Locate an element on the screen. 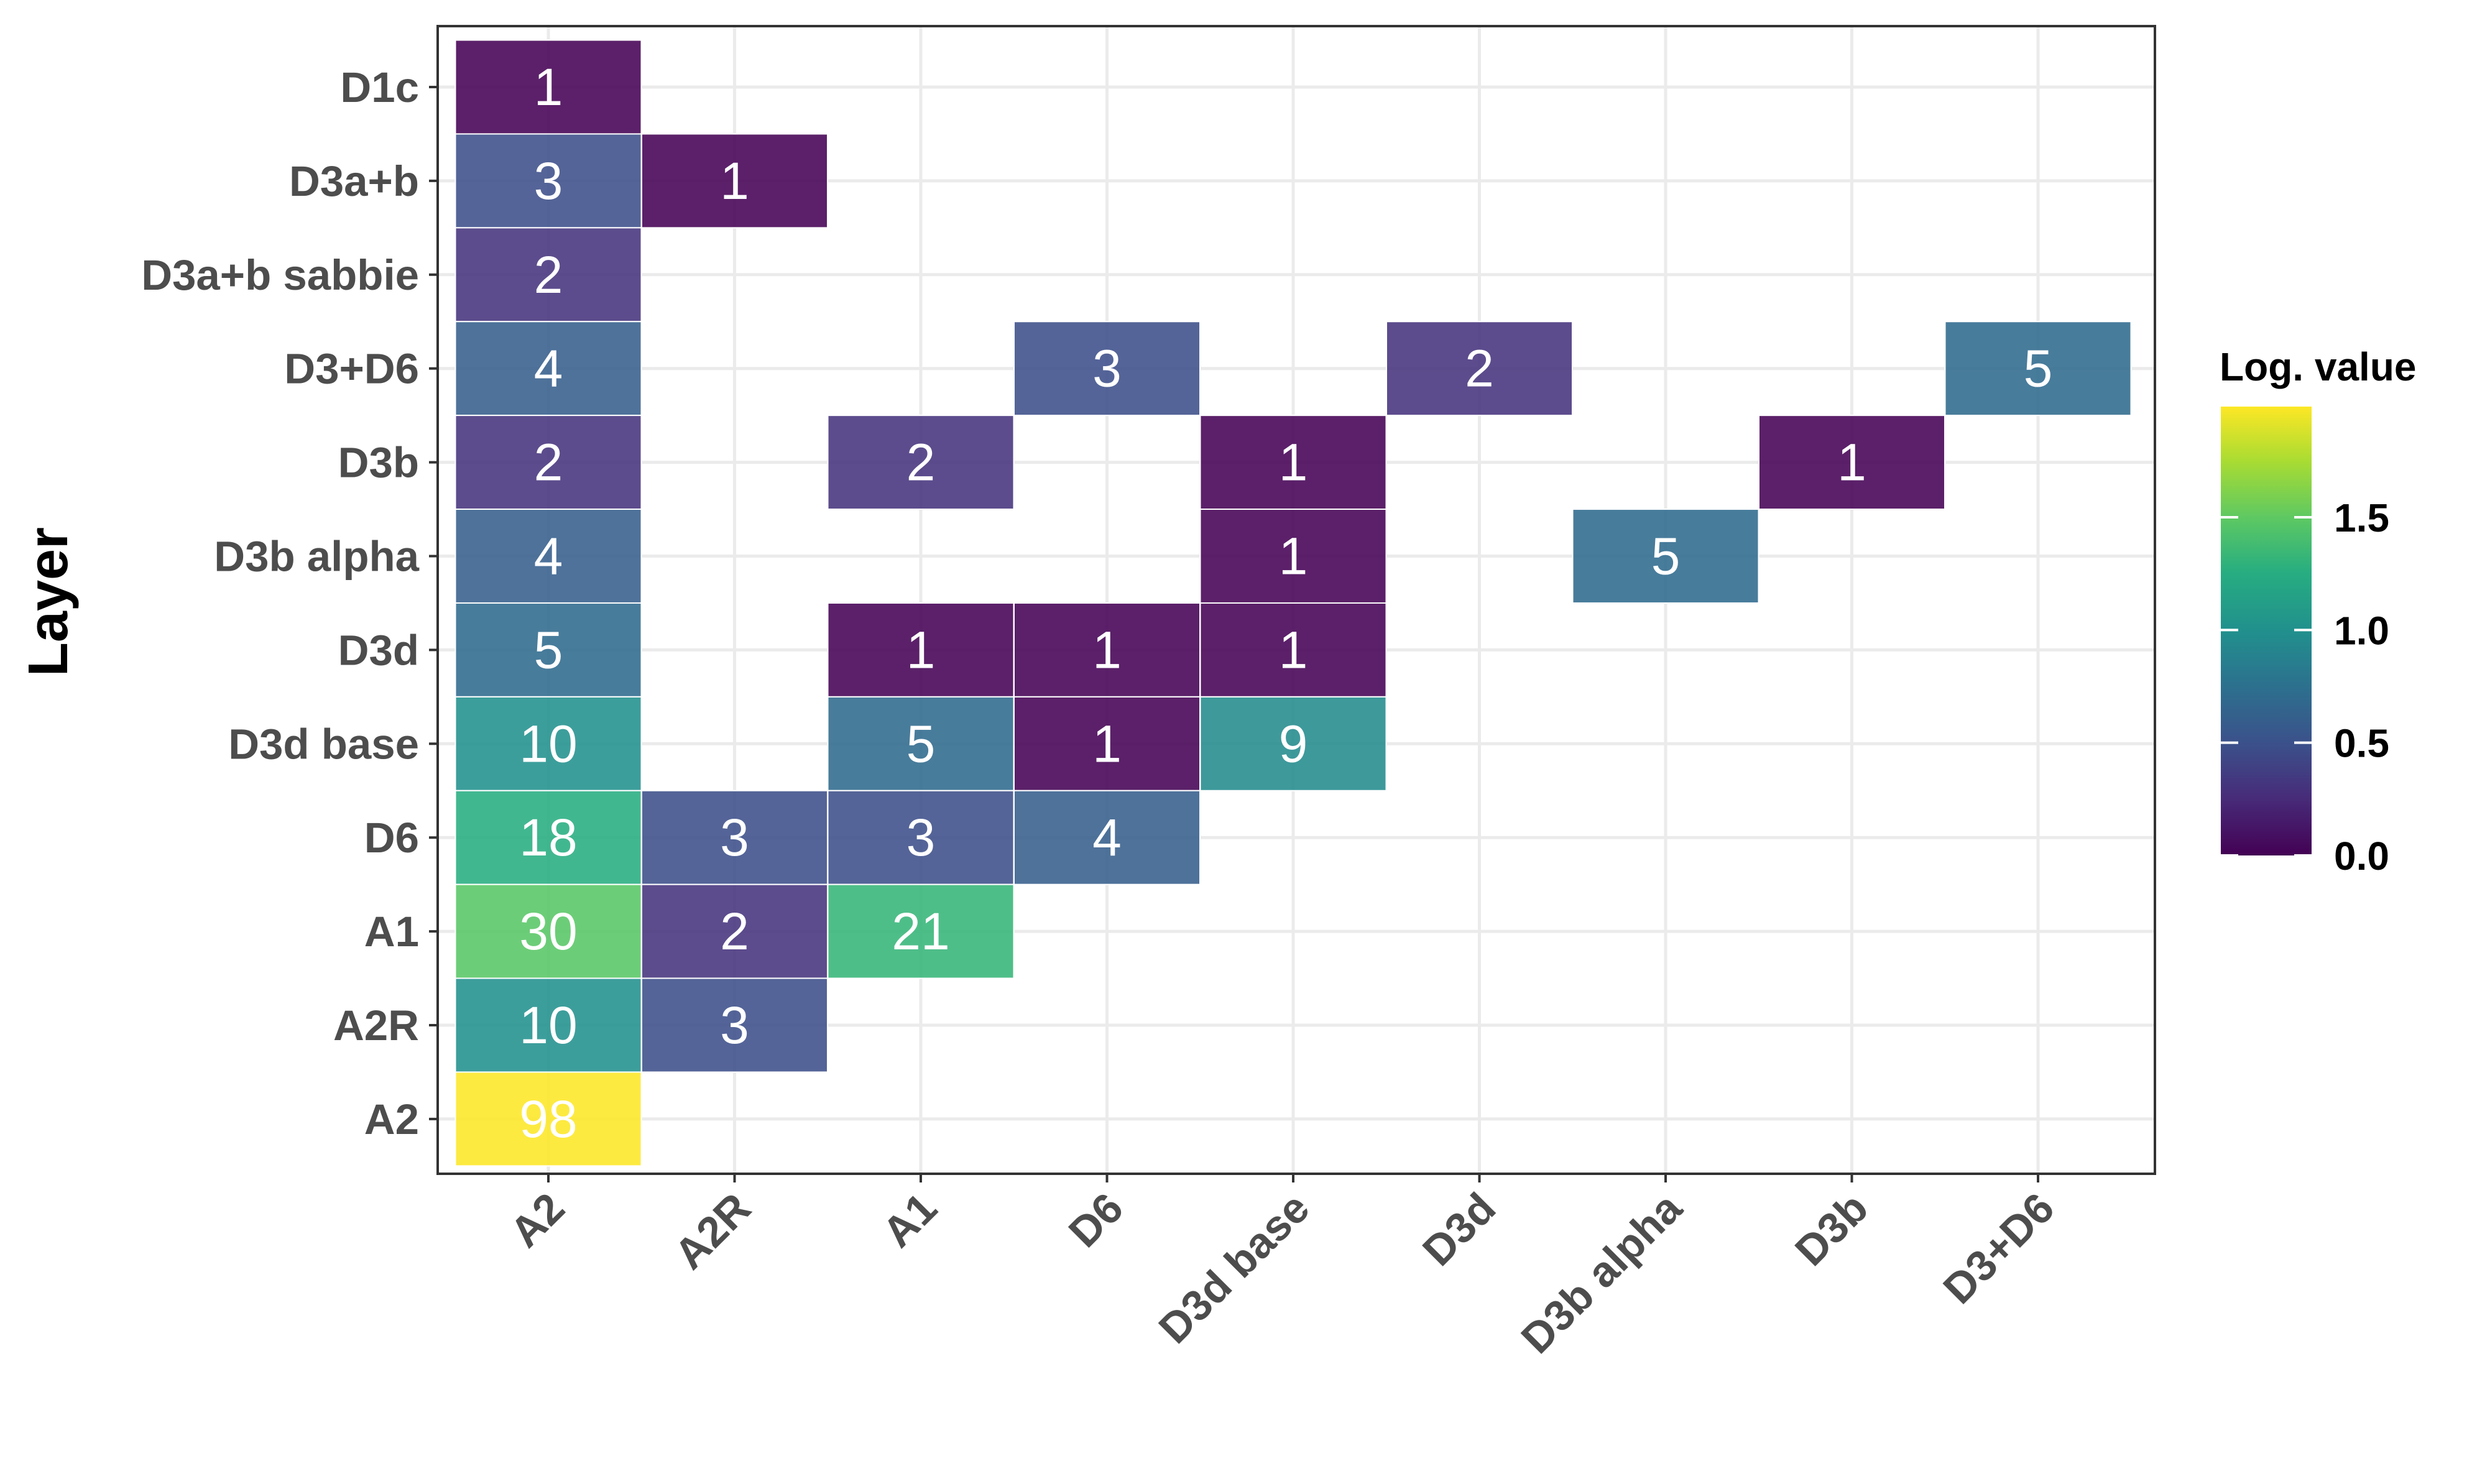 This screenshot has width=2472, height=1484. y-tick-label: D6 is located at coordinates (392, 838).